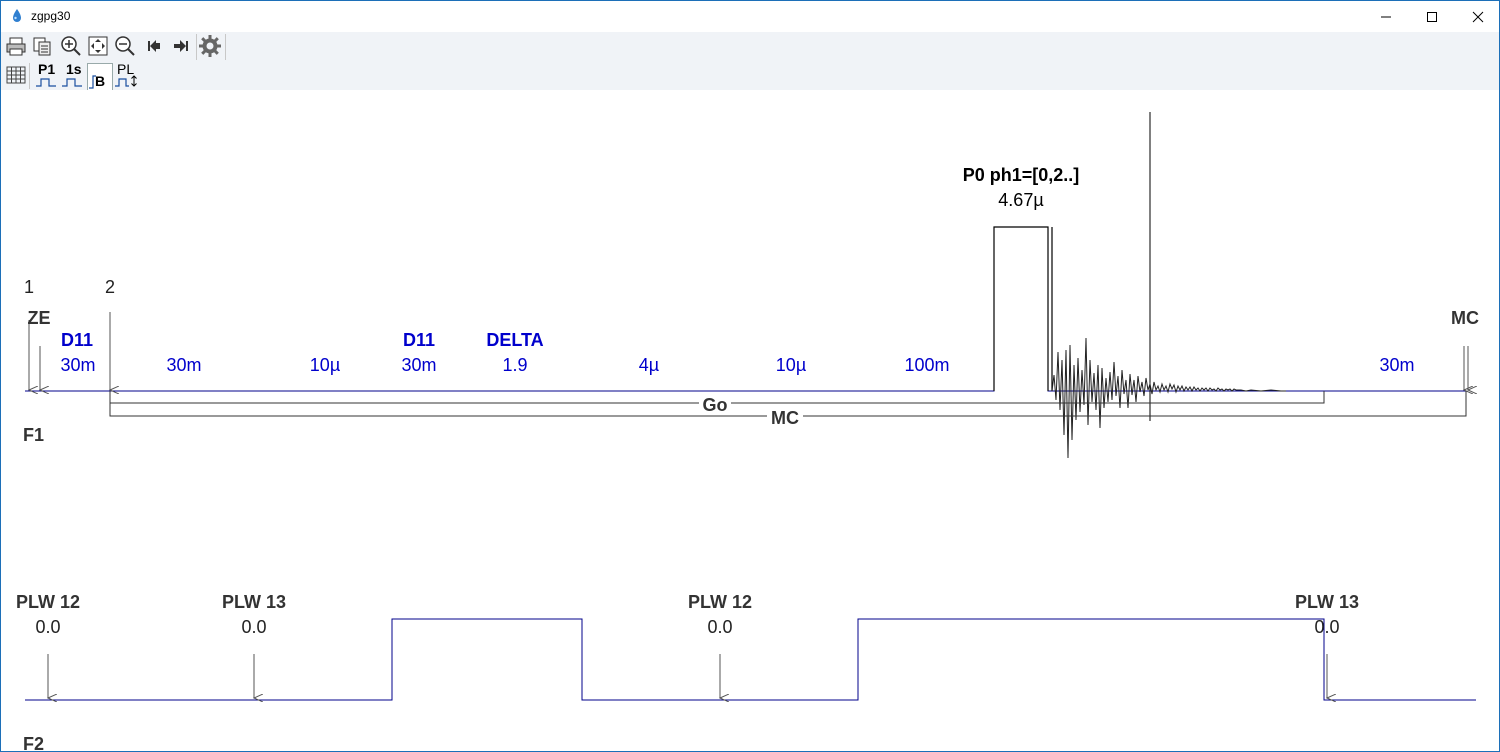 The height and width of the screenshot is (752, 1500). What do you see at coordinates (51, 16) in the screenshot?
I see `window-title: zgpg30` at bounding box center [51, 16].